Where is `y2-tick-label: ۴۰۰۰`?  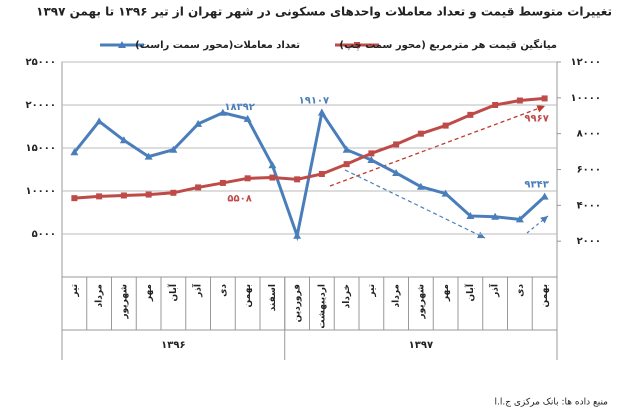
y2-tick-label: ۴۰۰۰ is located at coordinates (589, 205).